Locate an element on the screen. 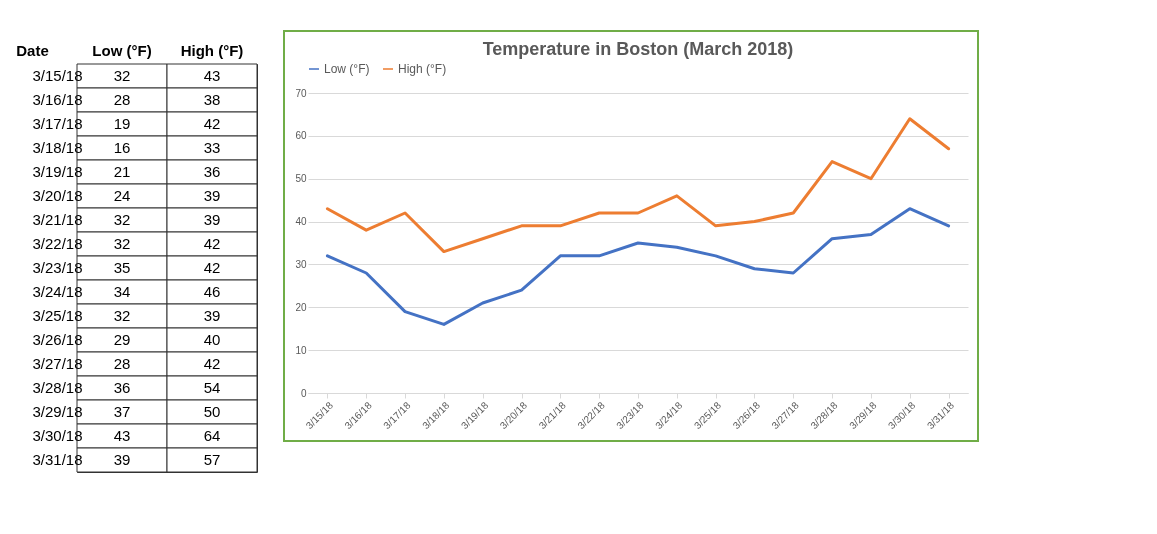 The height and width of the screenshot is (534, 1157). data-label: 34 is located at coordinates (122, 291).